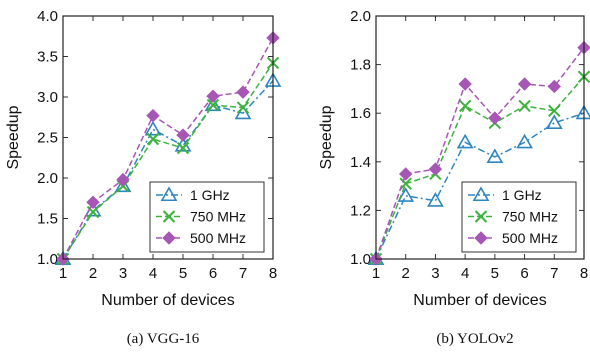 The height and width of the screenshot is (354, 590). Describe the element at coordinates (47, 57) in the screenshot. I see `y-tick-label: 3.5` at that location.